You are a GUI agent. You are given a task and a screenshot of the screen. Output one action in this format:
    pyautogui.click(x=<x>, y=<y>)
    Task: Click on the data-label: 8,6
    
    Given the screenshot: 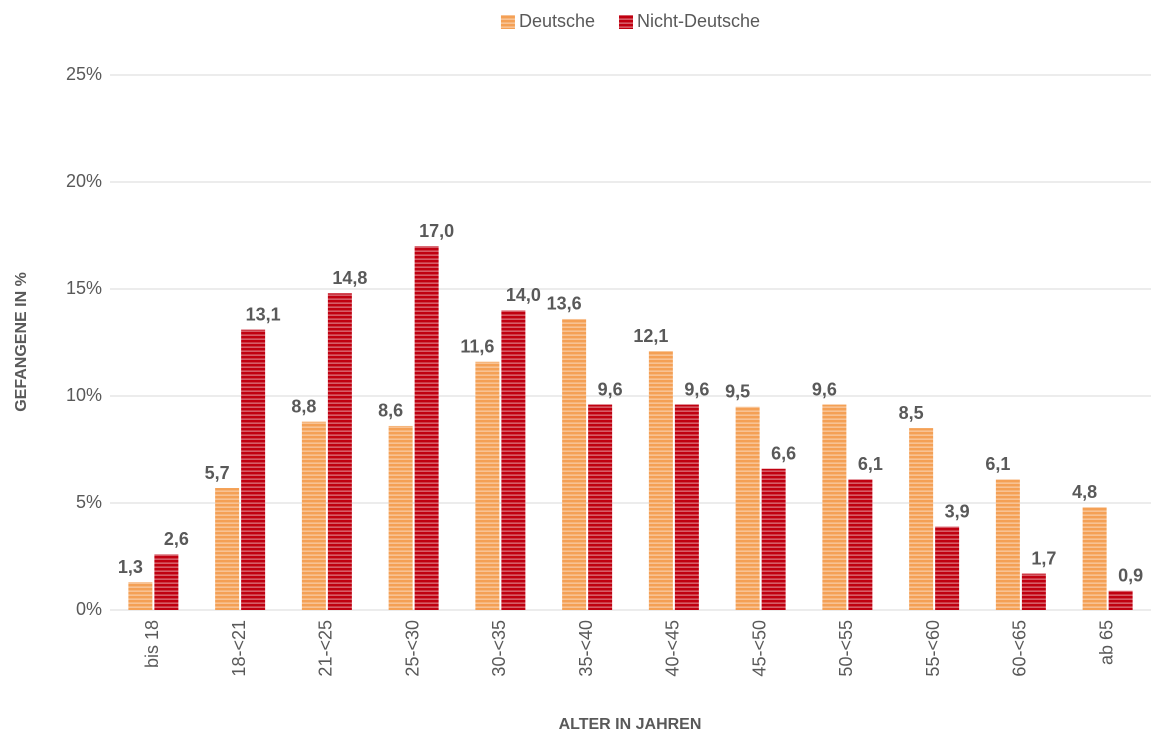 What is the action you would take?
    pyautogui.click(x=390, y=411)
    